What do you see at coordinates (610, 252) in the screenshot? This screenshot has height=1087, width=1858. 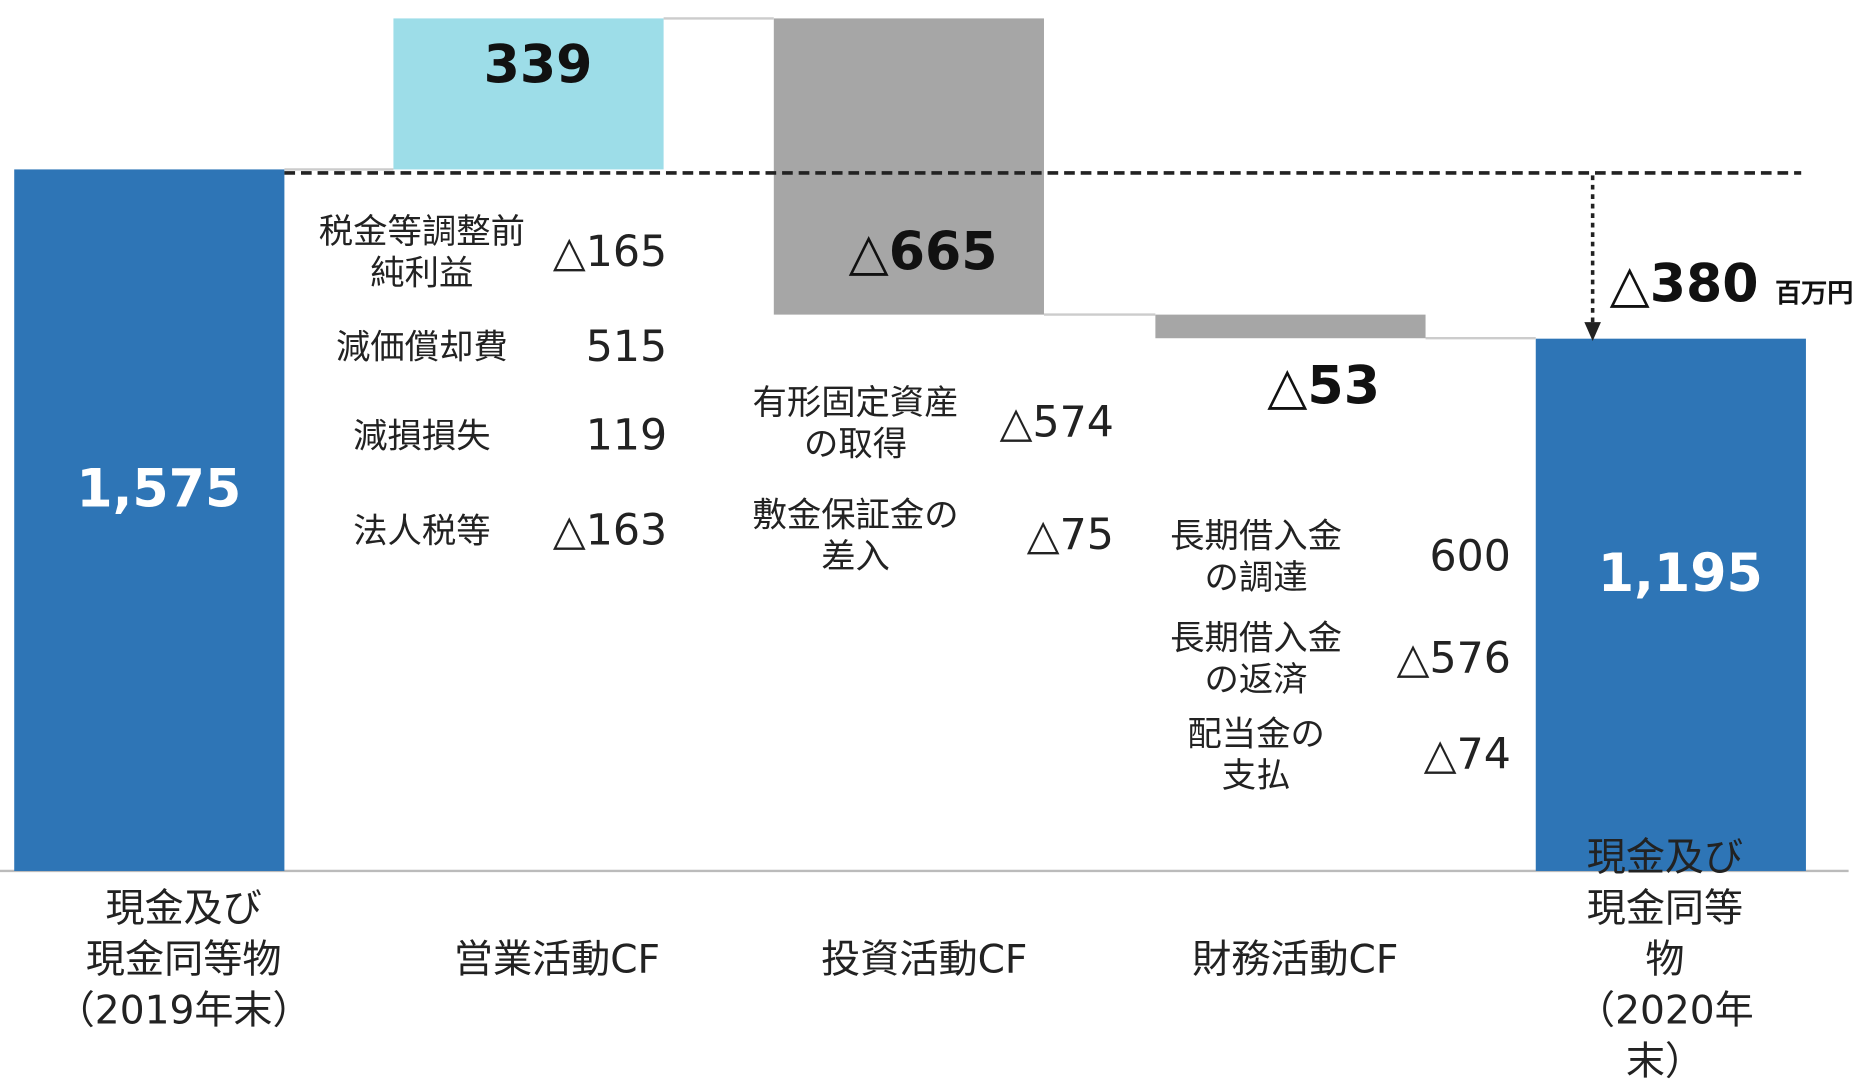 I see `detail-value: △165` at bounding box center [610, 252].